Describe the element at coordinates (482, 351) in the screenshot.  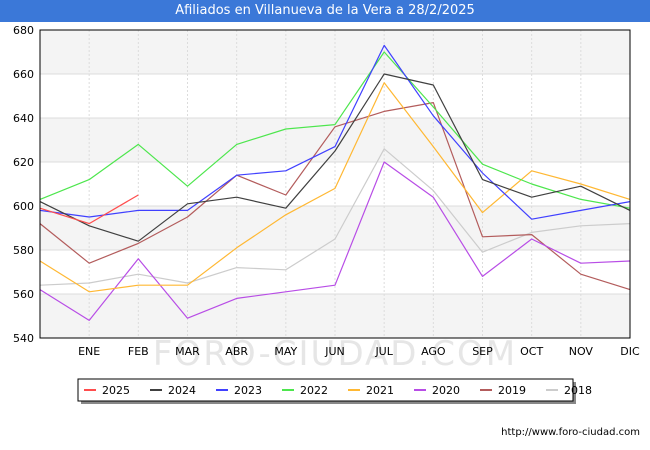
I see `x-tick-label: SEP` at that location.